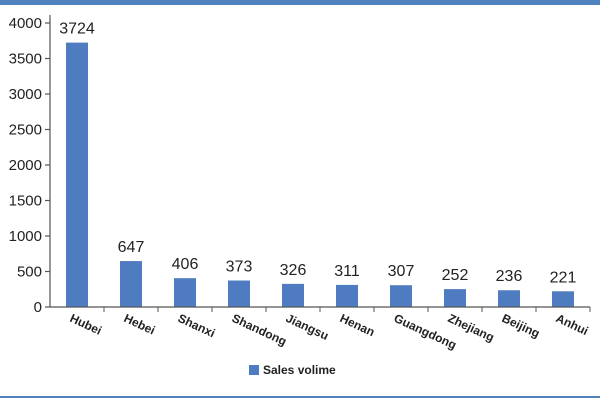 Image resolution: width=600 pixels, height=400 pixels. I want to click on y-axis: 0 500 1000 1500 2000 2500 3000 3500 4000, so click(30, 165).